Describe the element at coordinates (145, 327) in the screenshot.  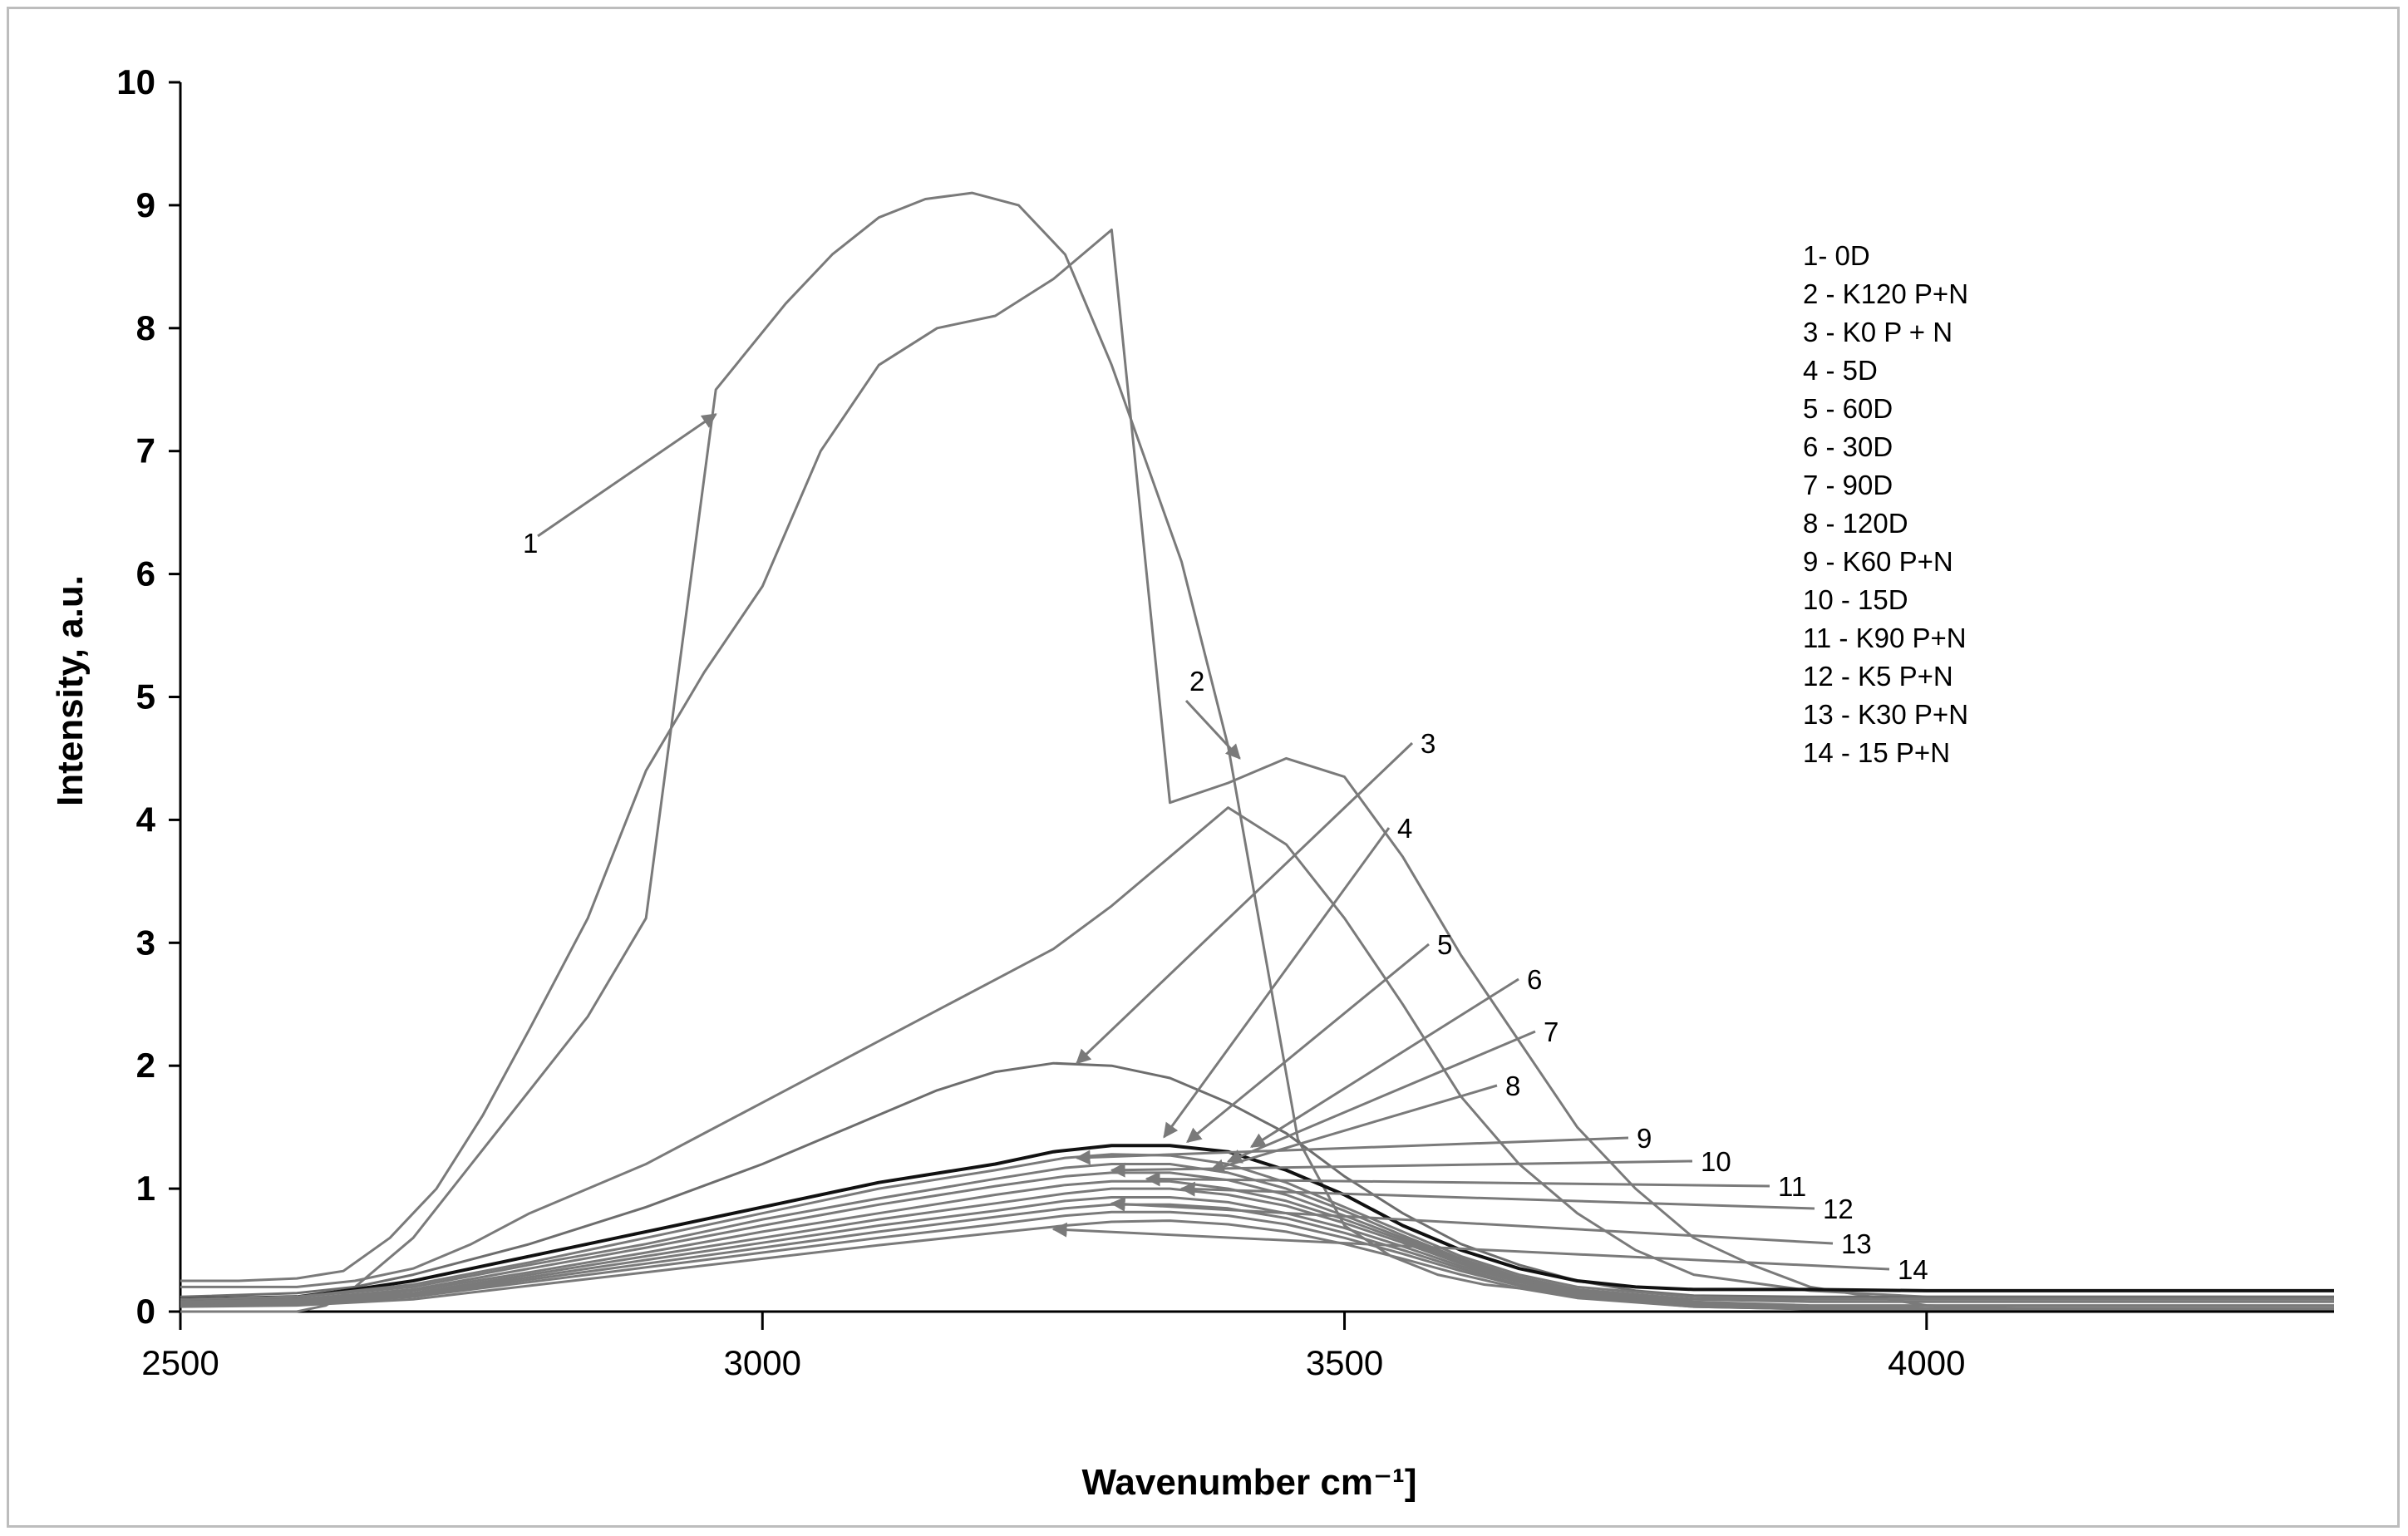
I see `y-tick-label: 8` at that location.